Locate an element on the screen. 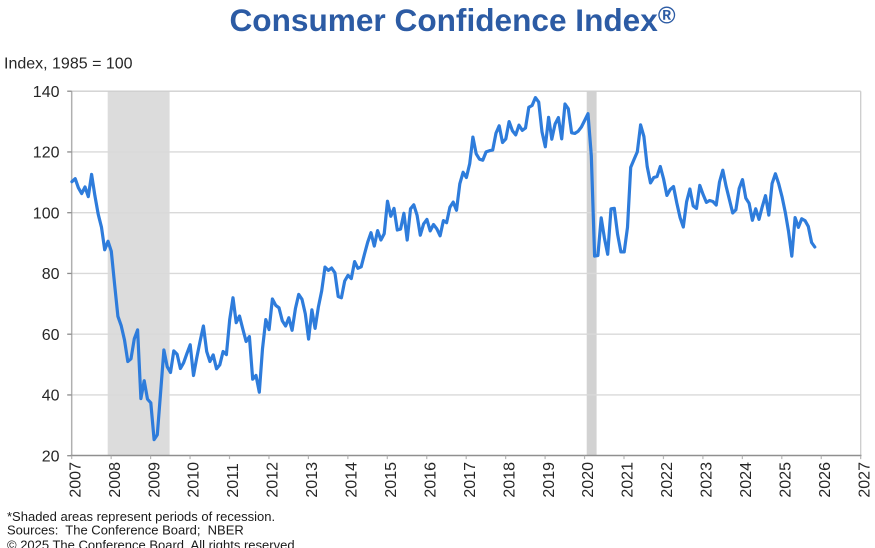 This screenshot has height=548, width=875. svg-text: 100 is located at coordinates (46, 213).